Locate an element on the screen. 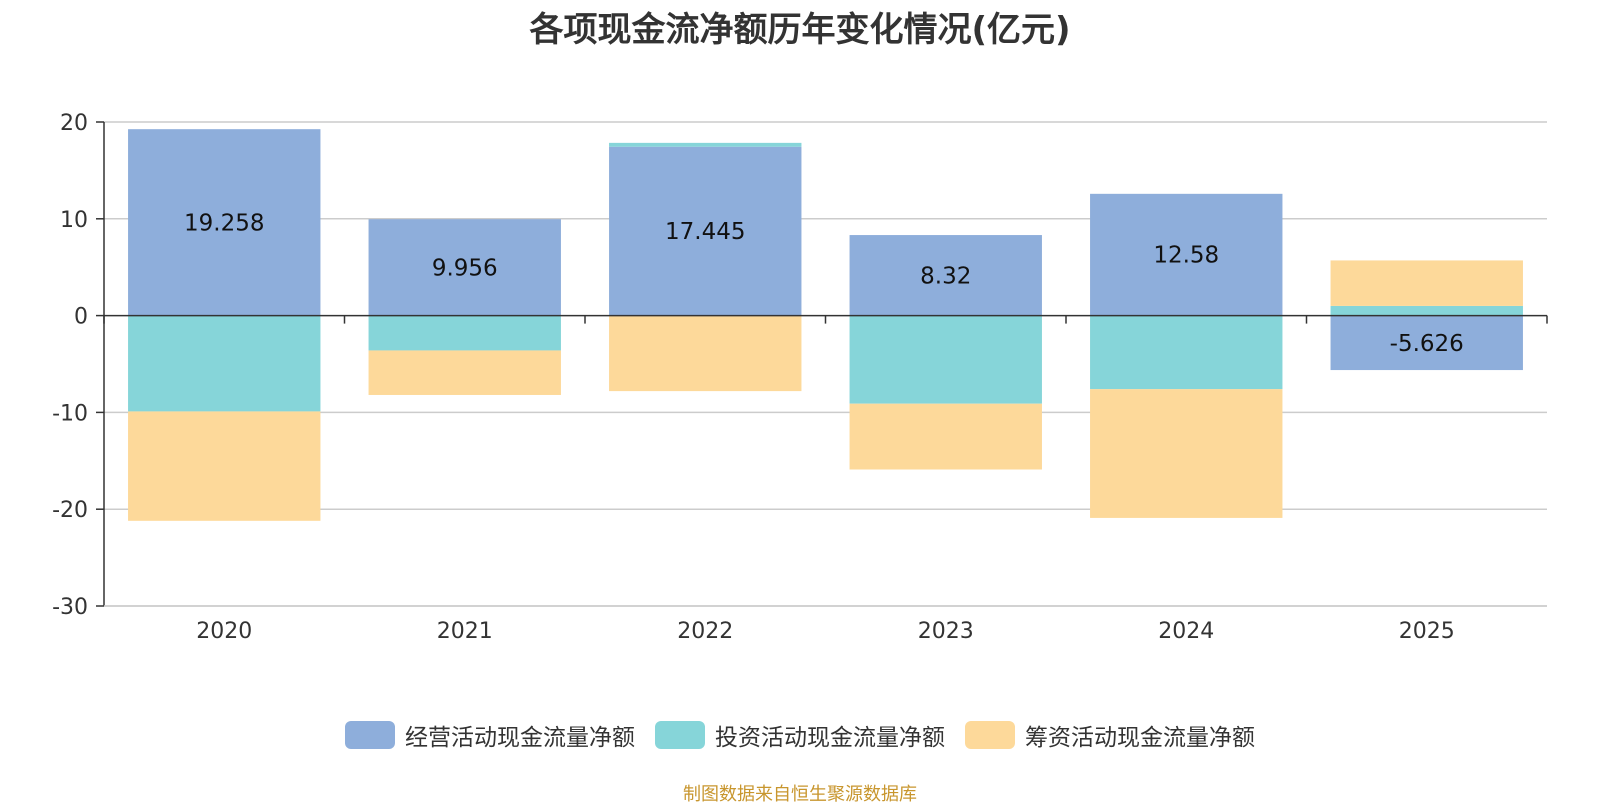  legend: 经营活动现金流量净额 投资活动现金流量净额 筹资活动现金流量净额 is located at coordinates (800, 735).